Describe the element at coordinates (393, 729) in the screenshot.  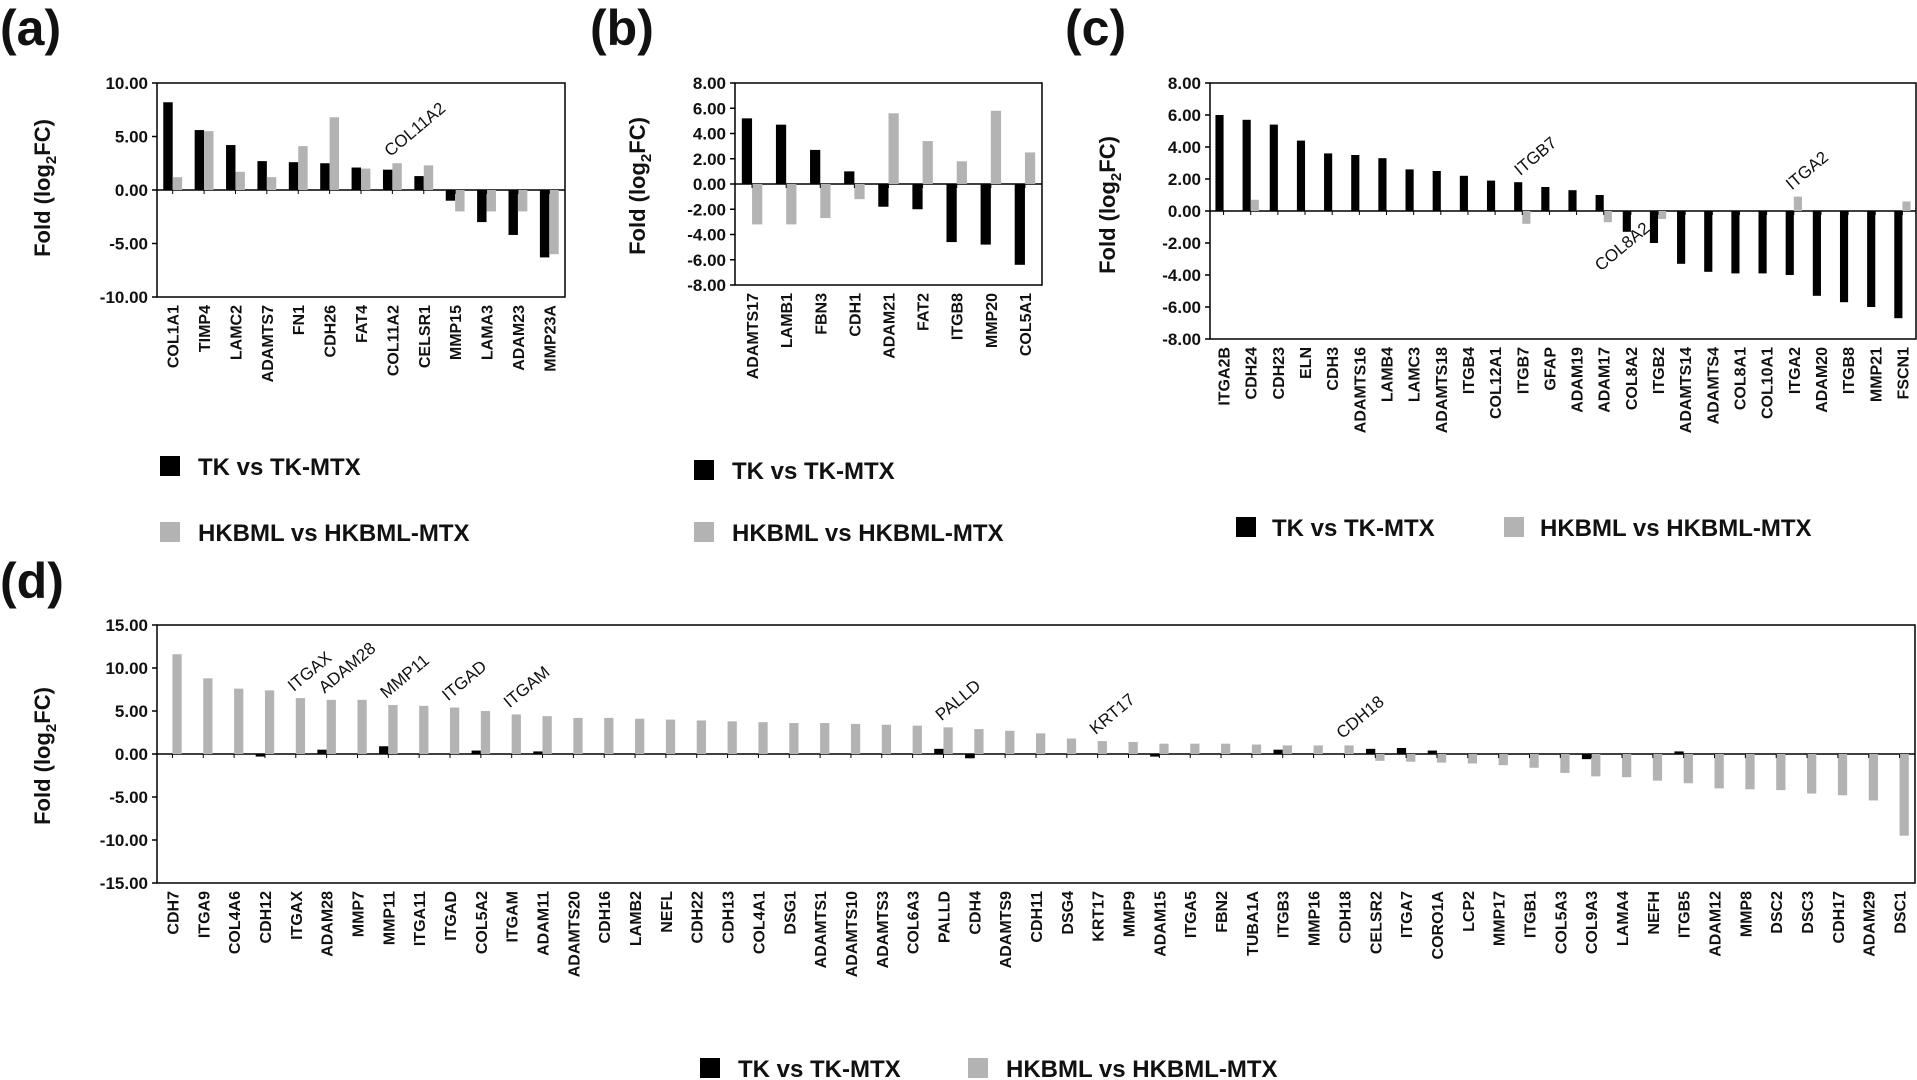
I see `panel-d-bar-hkbml-mmp11` at that location.